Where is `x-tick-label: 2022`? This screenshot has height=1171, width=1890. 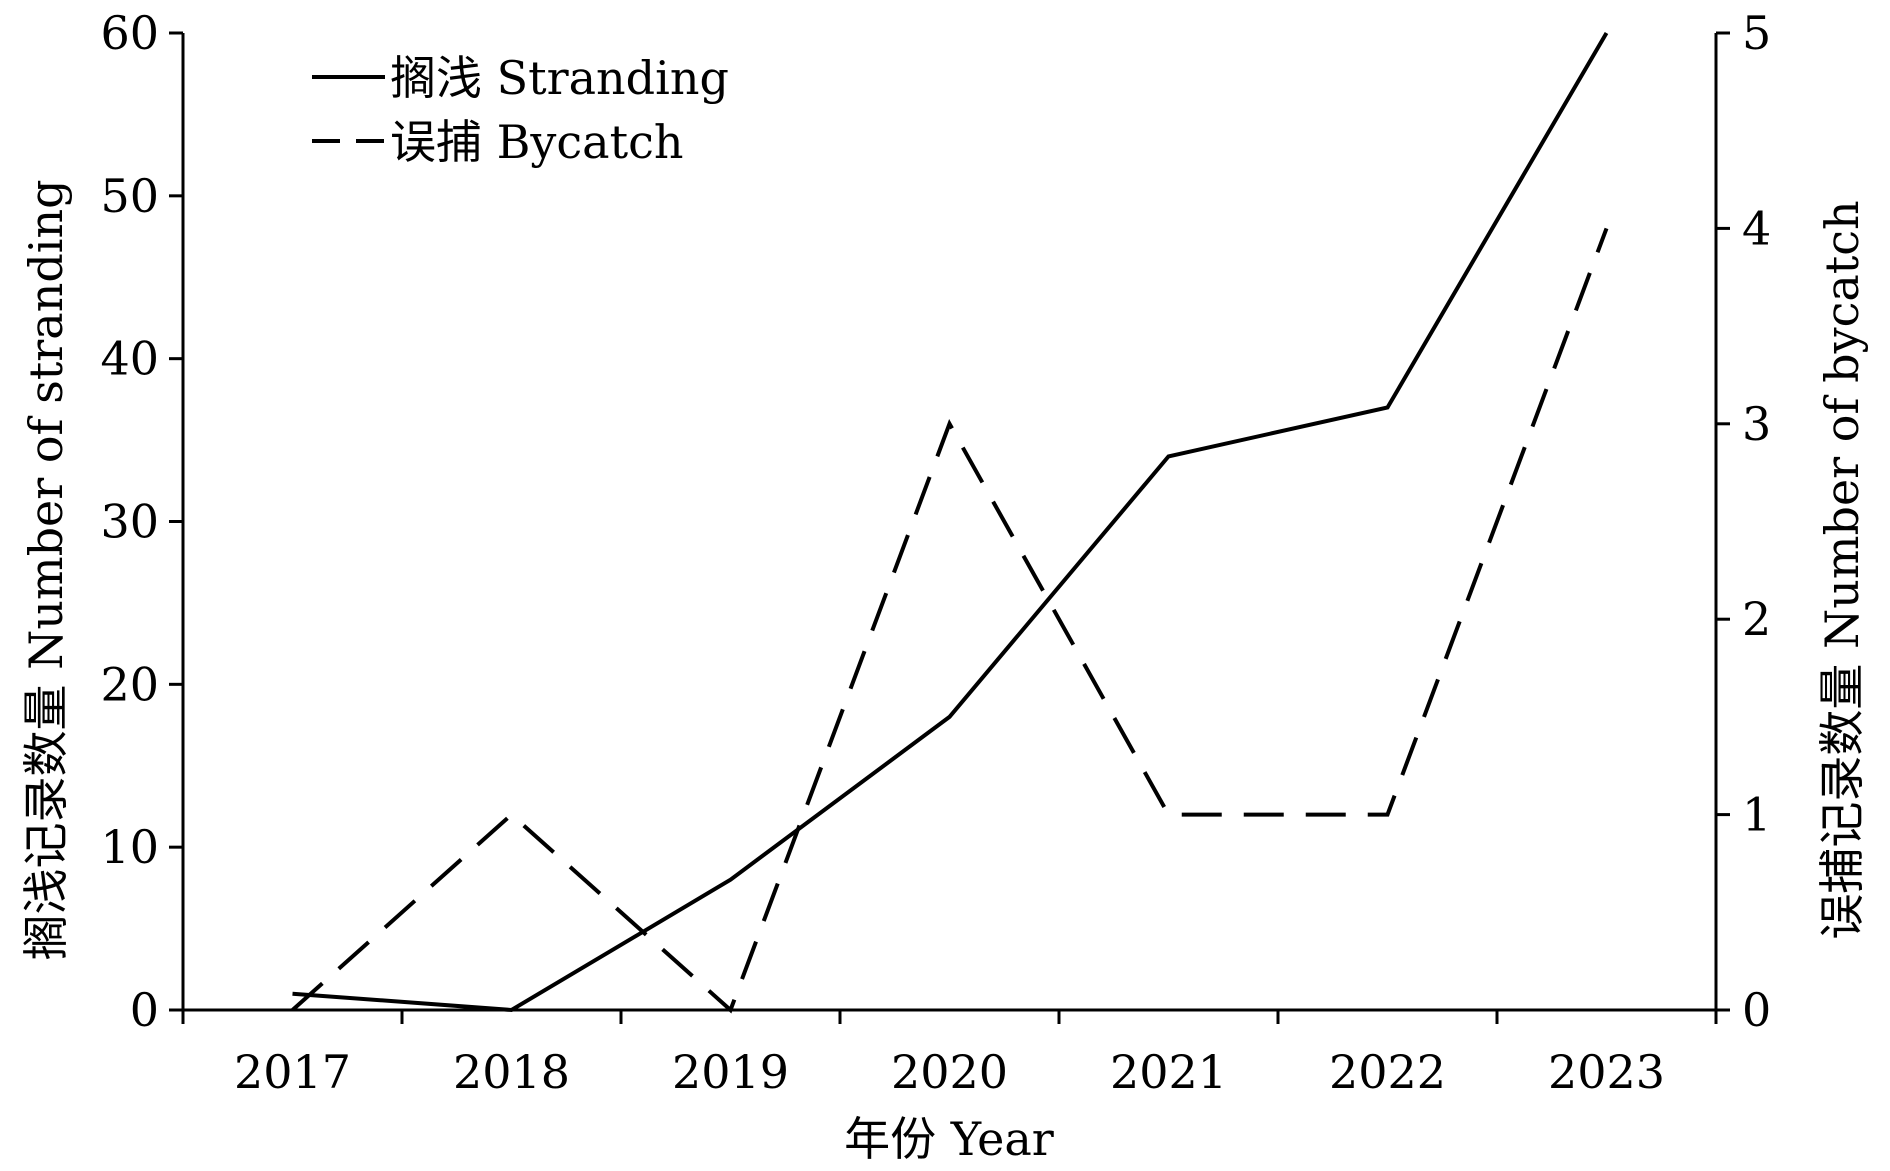 x-tick-label: 2022 is located at coordinates (1387, 1072).